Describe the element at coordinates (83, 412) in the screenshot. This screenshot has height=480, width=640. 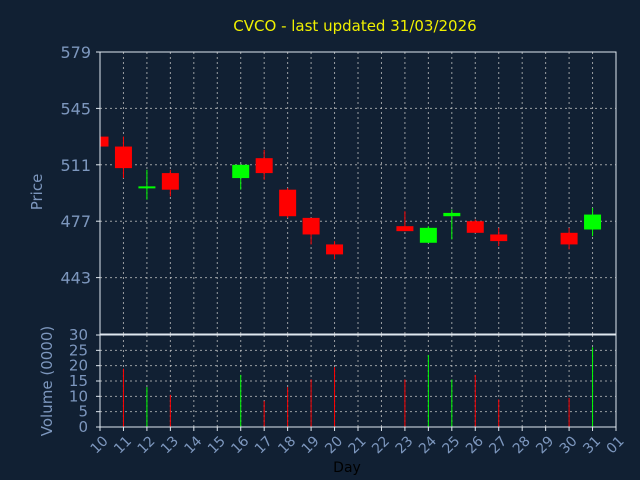
I see `volume-tick-label: 5` at that location.